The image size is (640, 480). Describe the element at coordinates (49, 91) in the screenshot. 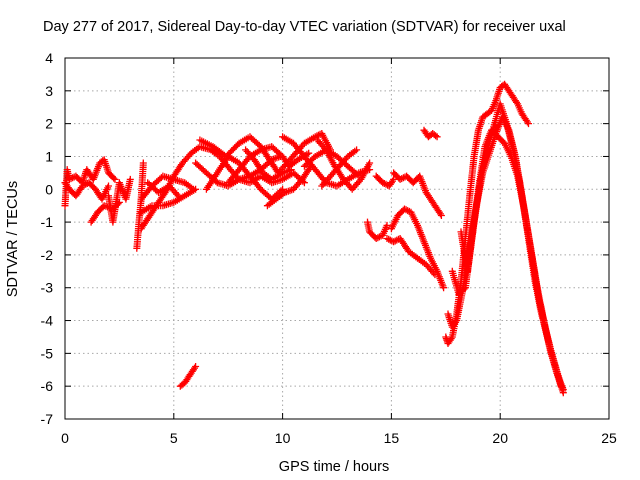

I see `y-tick-label: 3` at that location.